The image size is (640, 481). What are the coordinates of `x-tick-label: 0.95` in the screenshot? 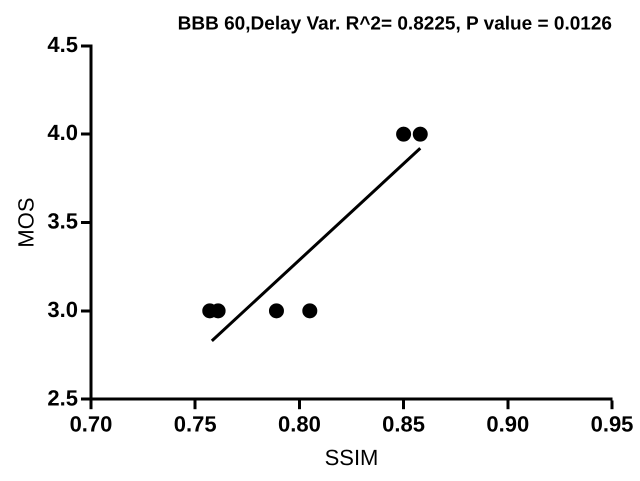 It's located at (612, 423).